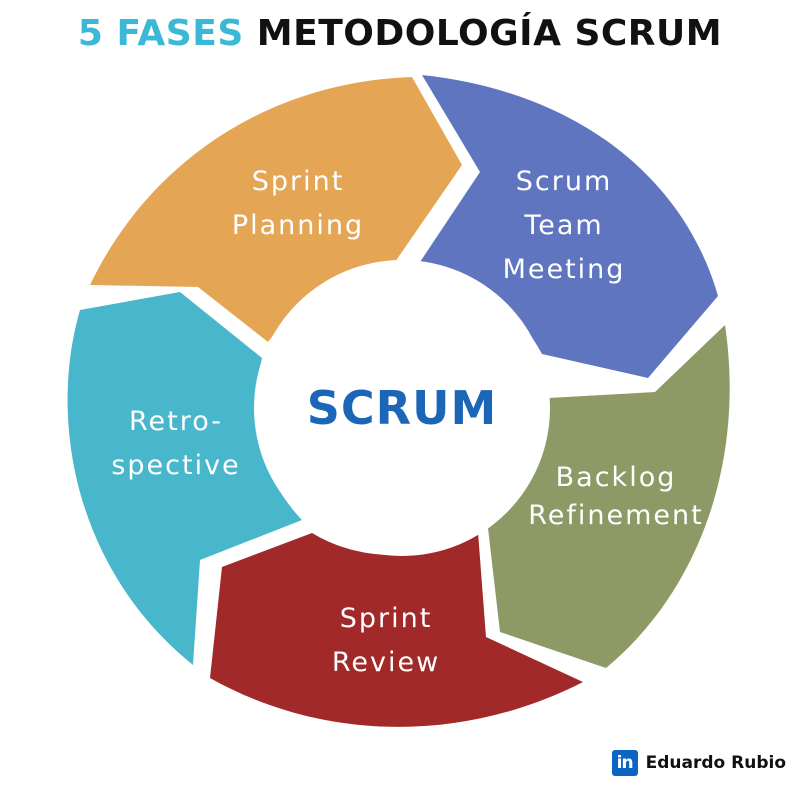 The height and width of the screenshot is (800, 800). What do you see at coordinates (160, 33) in the screenshot?
I see `title-accent: 5 FASES` at bounding box center [160, 33].